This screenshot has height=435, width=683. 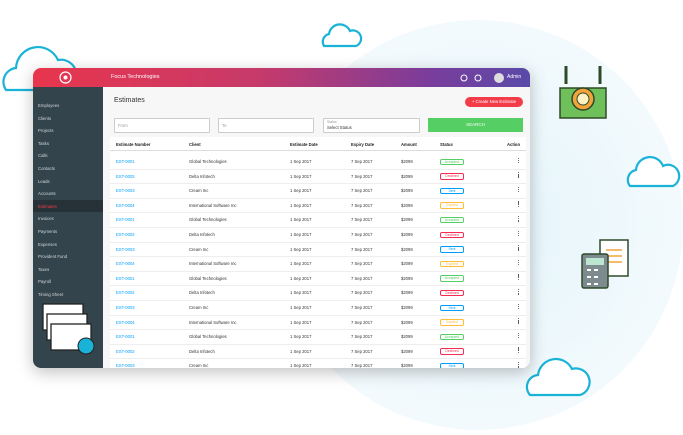 What do you see at coordinates (47, 206) in the screenshot?
I see `nav-item: Estimates` at bounding box center [47, 206].